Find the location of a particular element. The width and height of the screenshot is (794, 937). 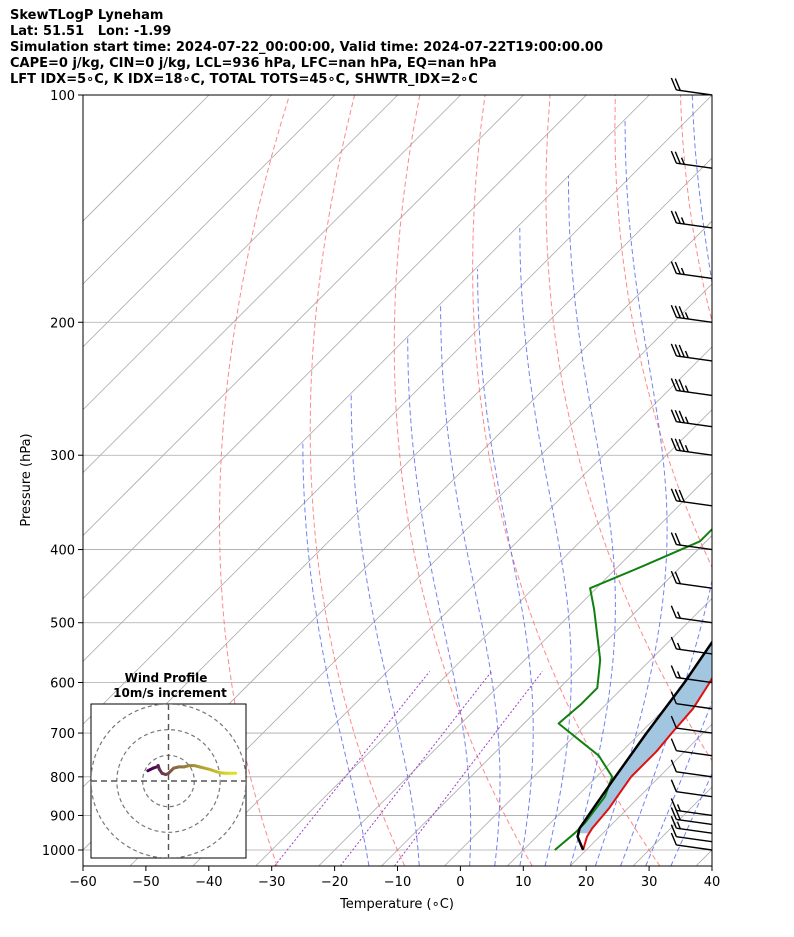

y-tick-label: 1000 is located at coordinates (58, 851).